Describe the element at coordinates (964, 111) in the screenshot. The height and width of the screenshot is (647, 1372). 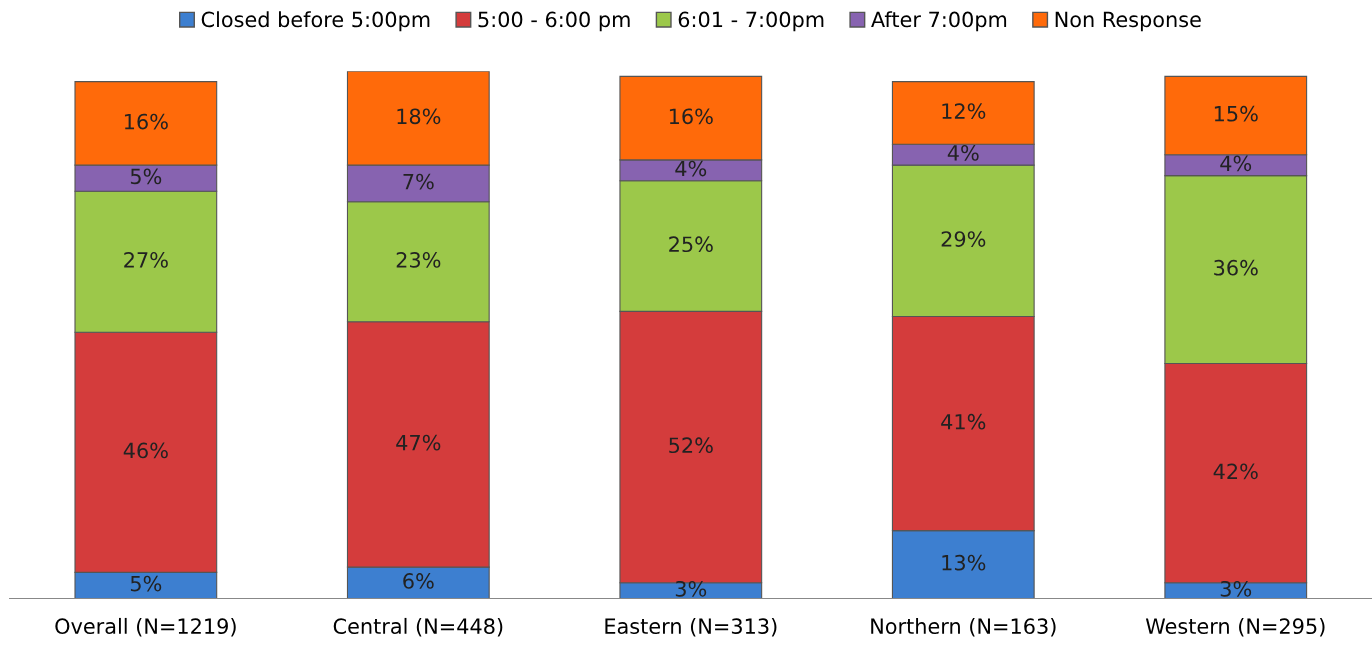
I see `data-label: 12%` at that location.